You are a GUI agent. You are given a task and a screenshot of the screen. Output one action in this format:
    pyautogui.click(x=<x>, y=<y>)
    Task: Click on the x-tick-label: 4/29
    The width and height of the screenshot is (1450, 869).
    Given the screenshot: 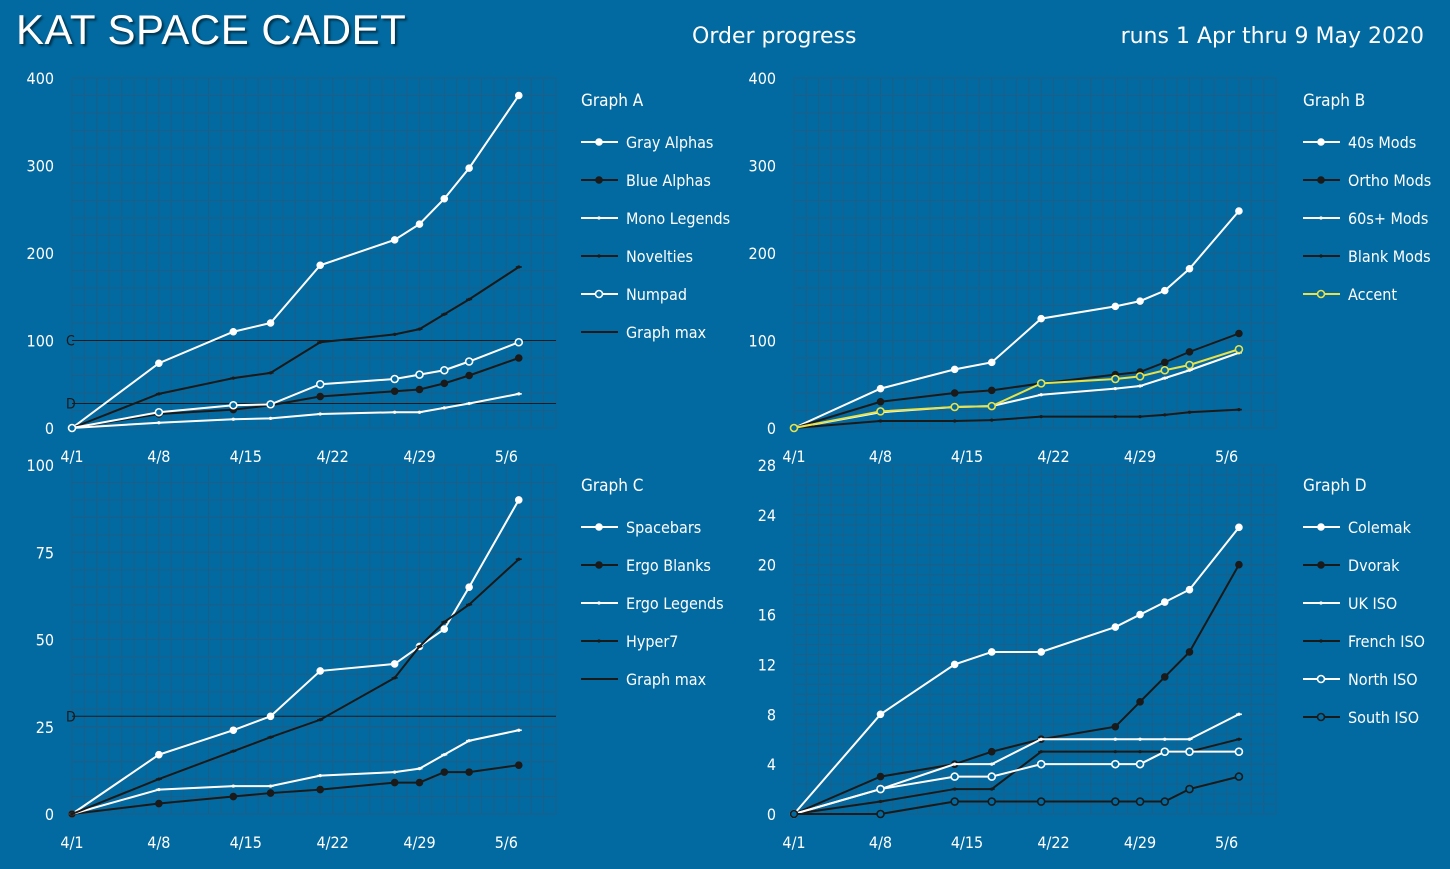 What is the action you would take?
    pyautogui.click(x=1140, y=842)
    